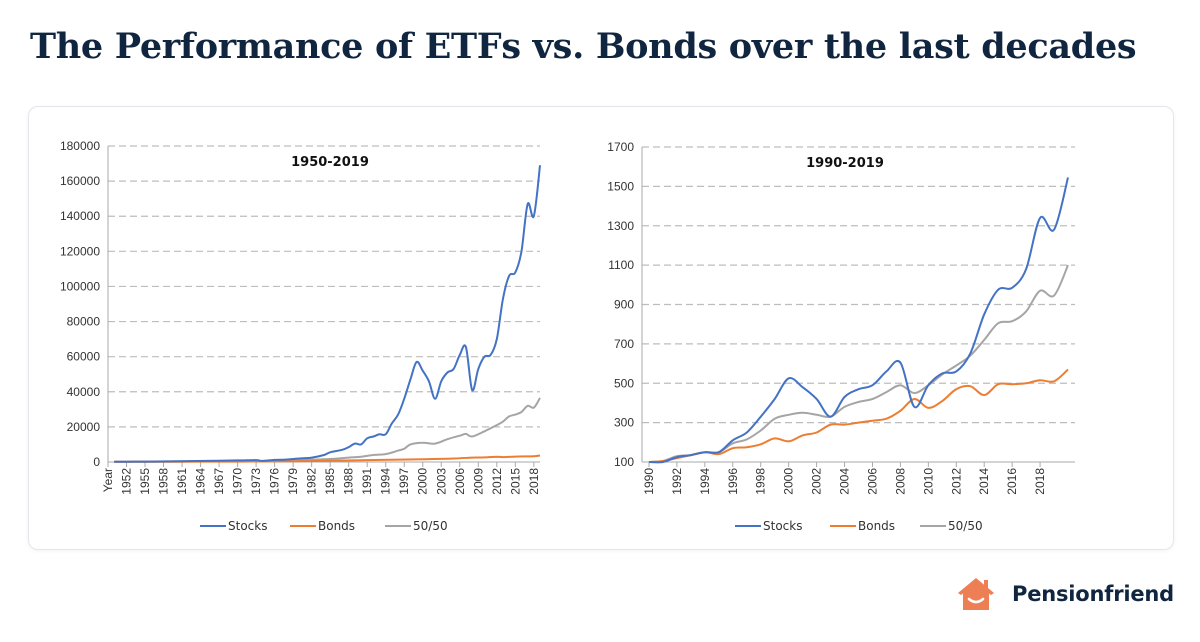  What do you see at coordinates (620, 147) in the screenshot?
I see `y-tick-label: 1700` at bounding box center [620, 147].